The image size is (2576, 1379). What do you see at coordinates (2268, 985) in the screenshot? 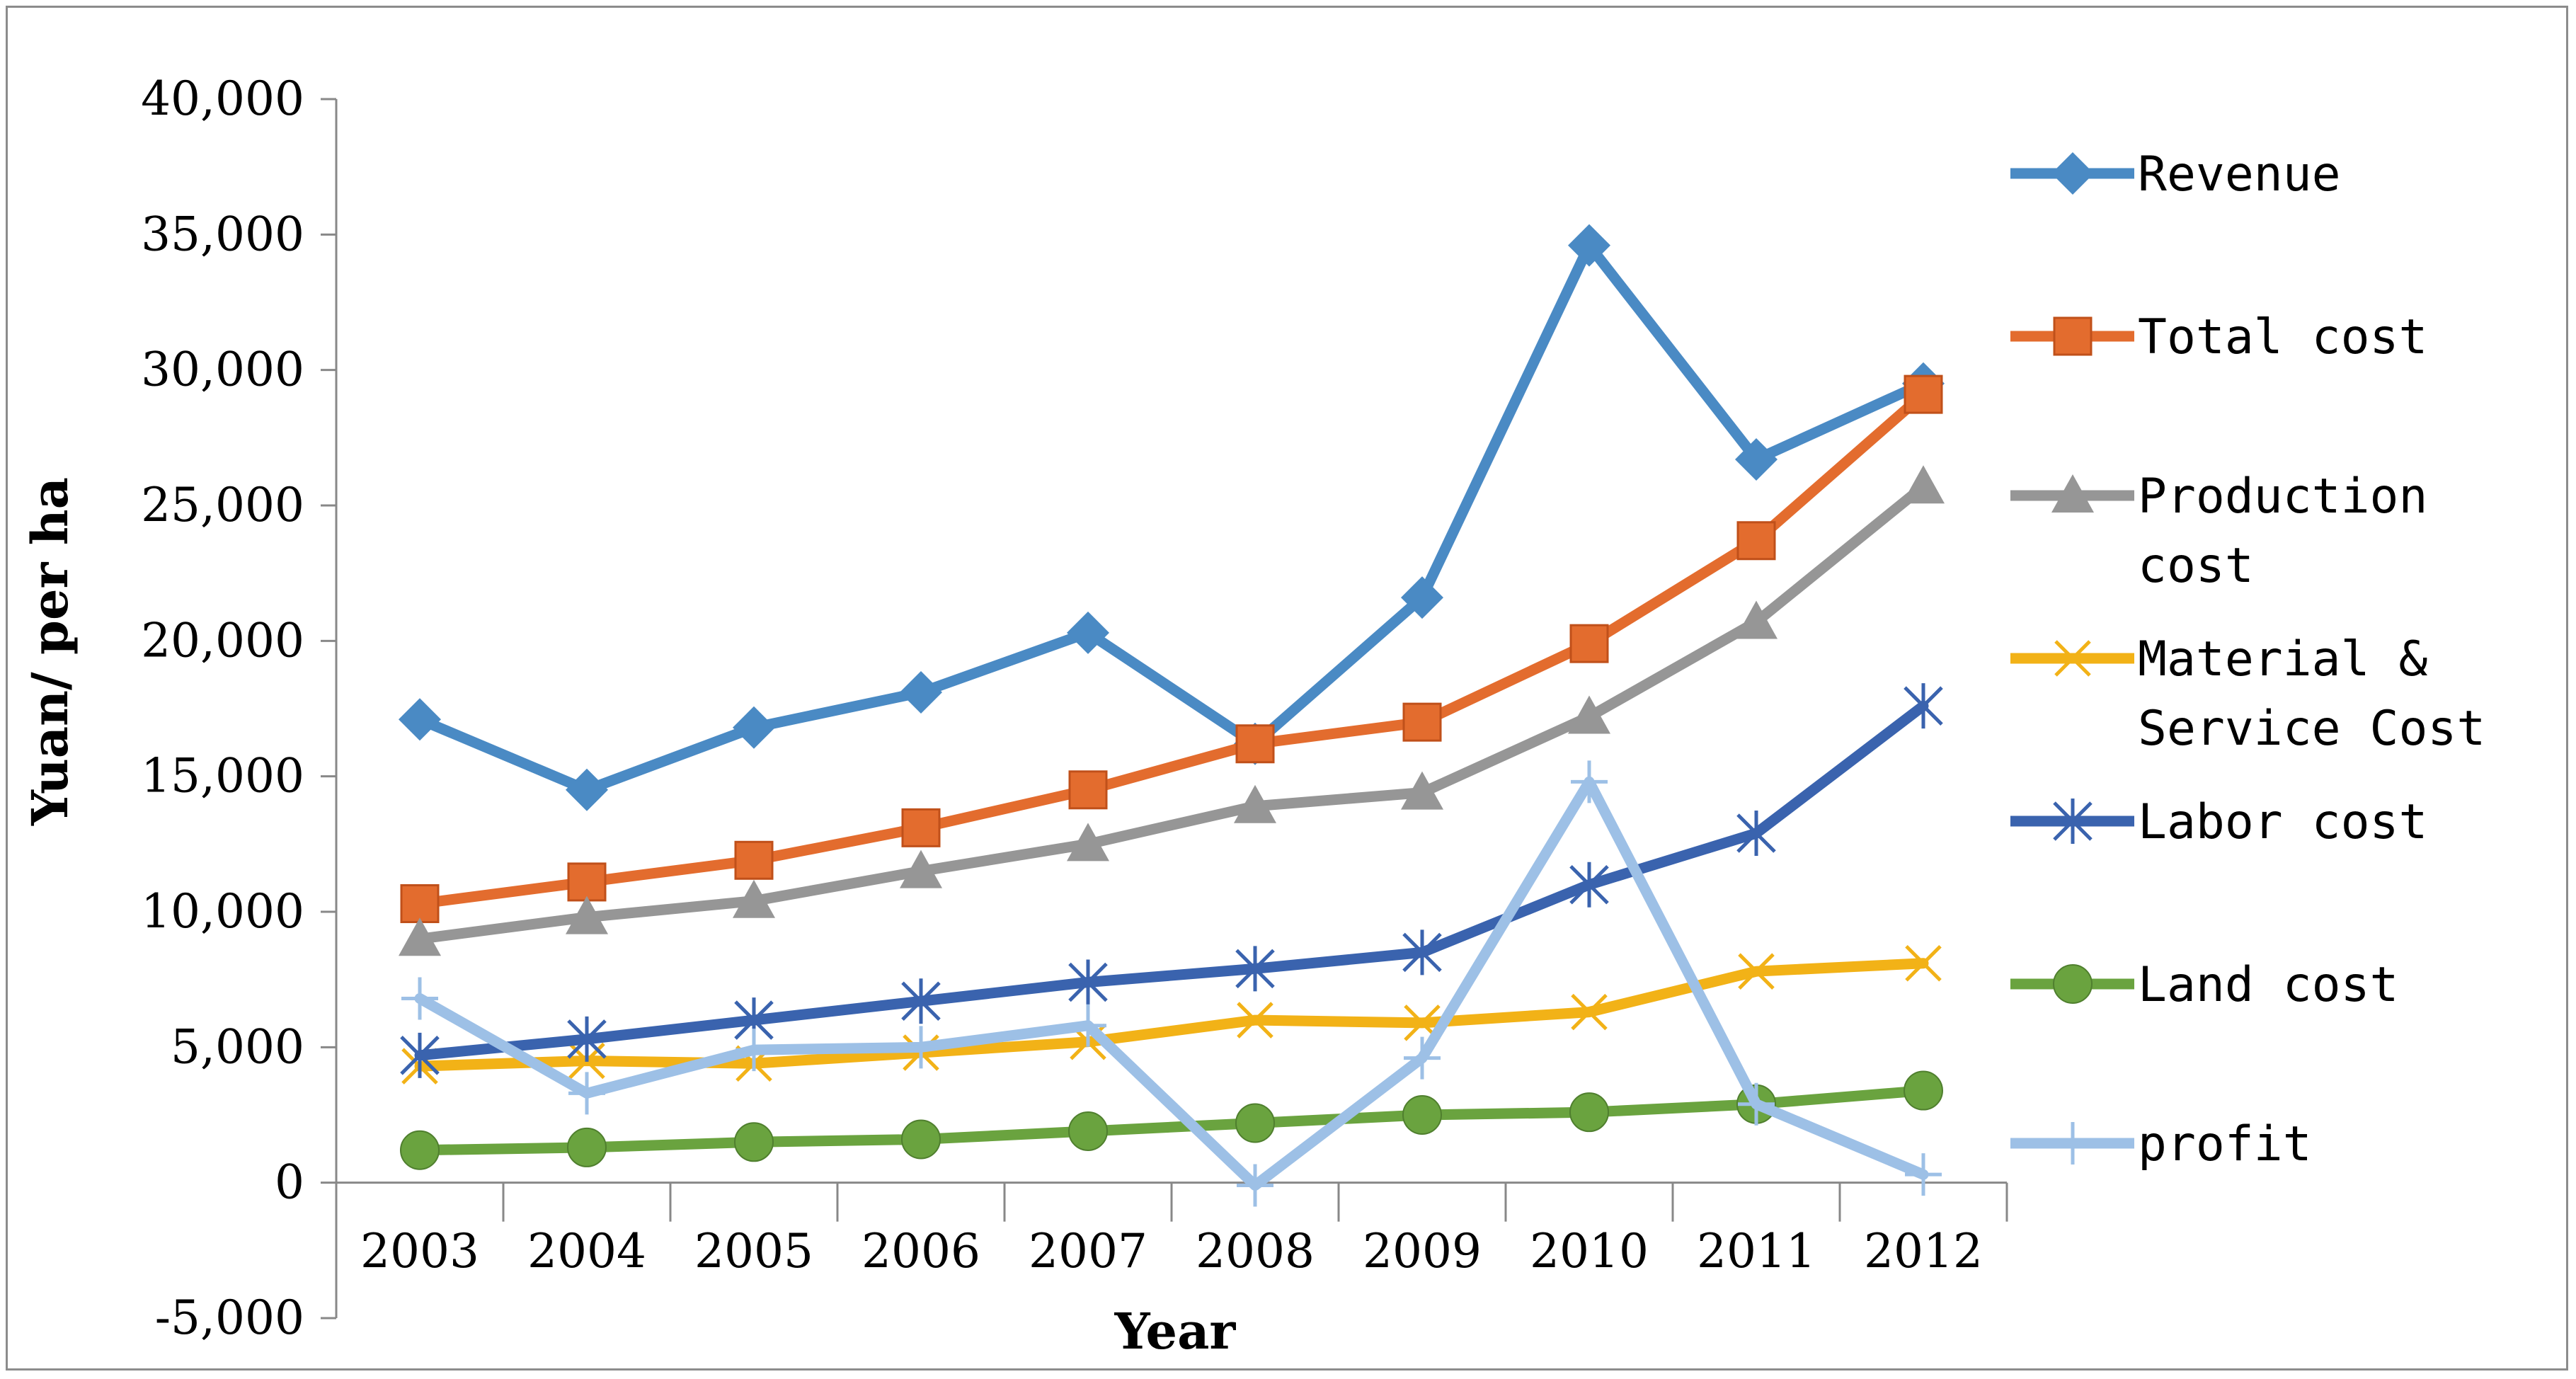
I see `legend-label: Land cost` at bounding box center [2268, 985].